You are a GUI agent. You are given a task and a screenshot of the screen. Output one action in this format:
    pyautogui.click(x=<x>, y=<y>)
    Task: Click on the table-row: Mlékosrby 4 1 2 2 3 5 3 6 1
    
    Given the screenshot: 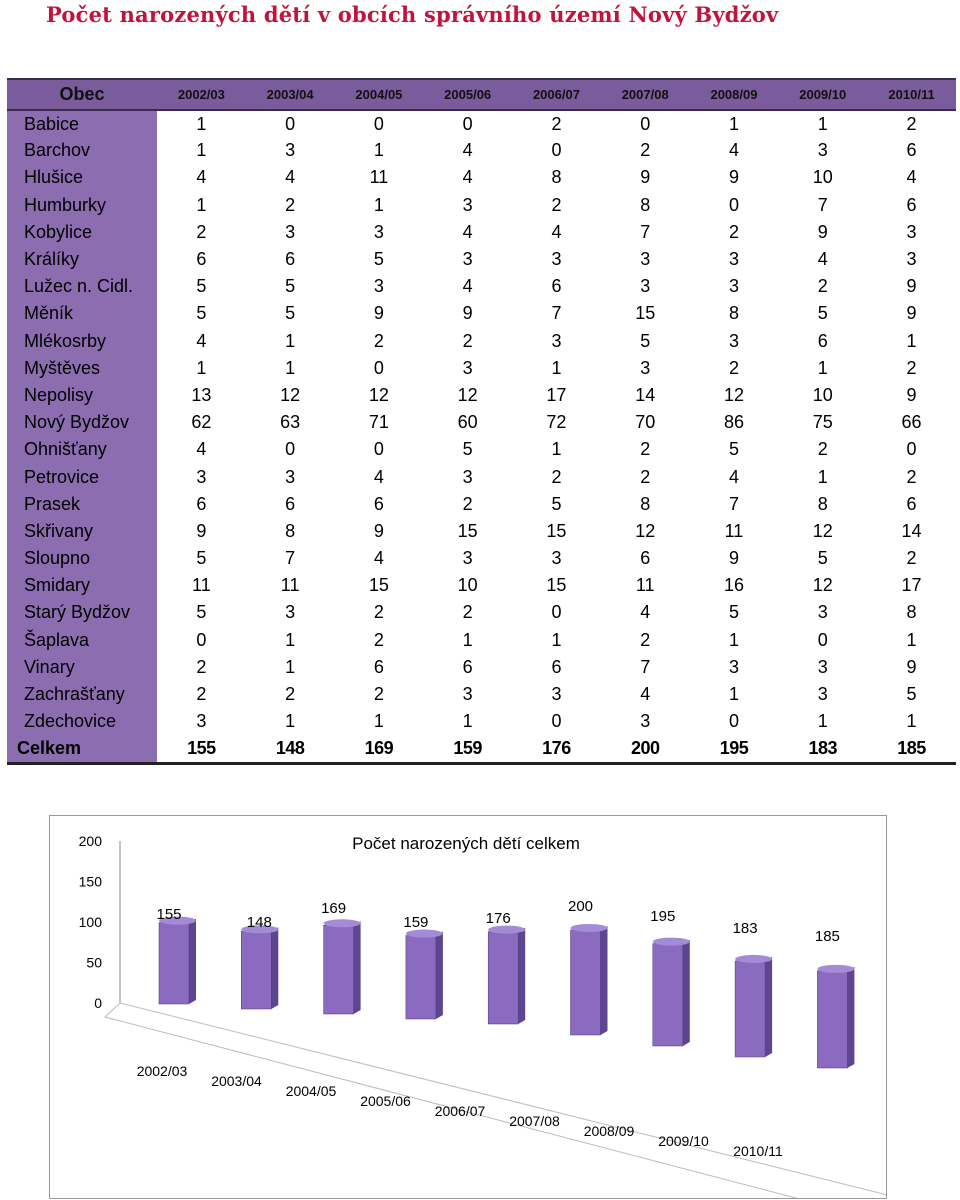 What is the action you would take?
    pyautogui.click(x=481, y=341)
    